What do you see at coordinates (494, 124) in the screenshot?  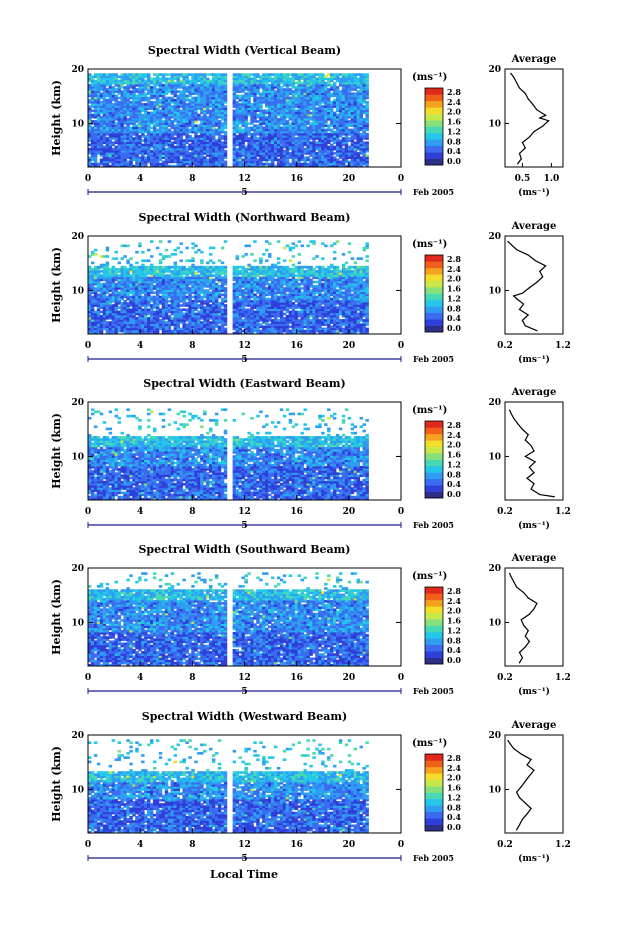 I see `average-y-tick-label: 10` at bounding box center [494, 124].